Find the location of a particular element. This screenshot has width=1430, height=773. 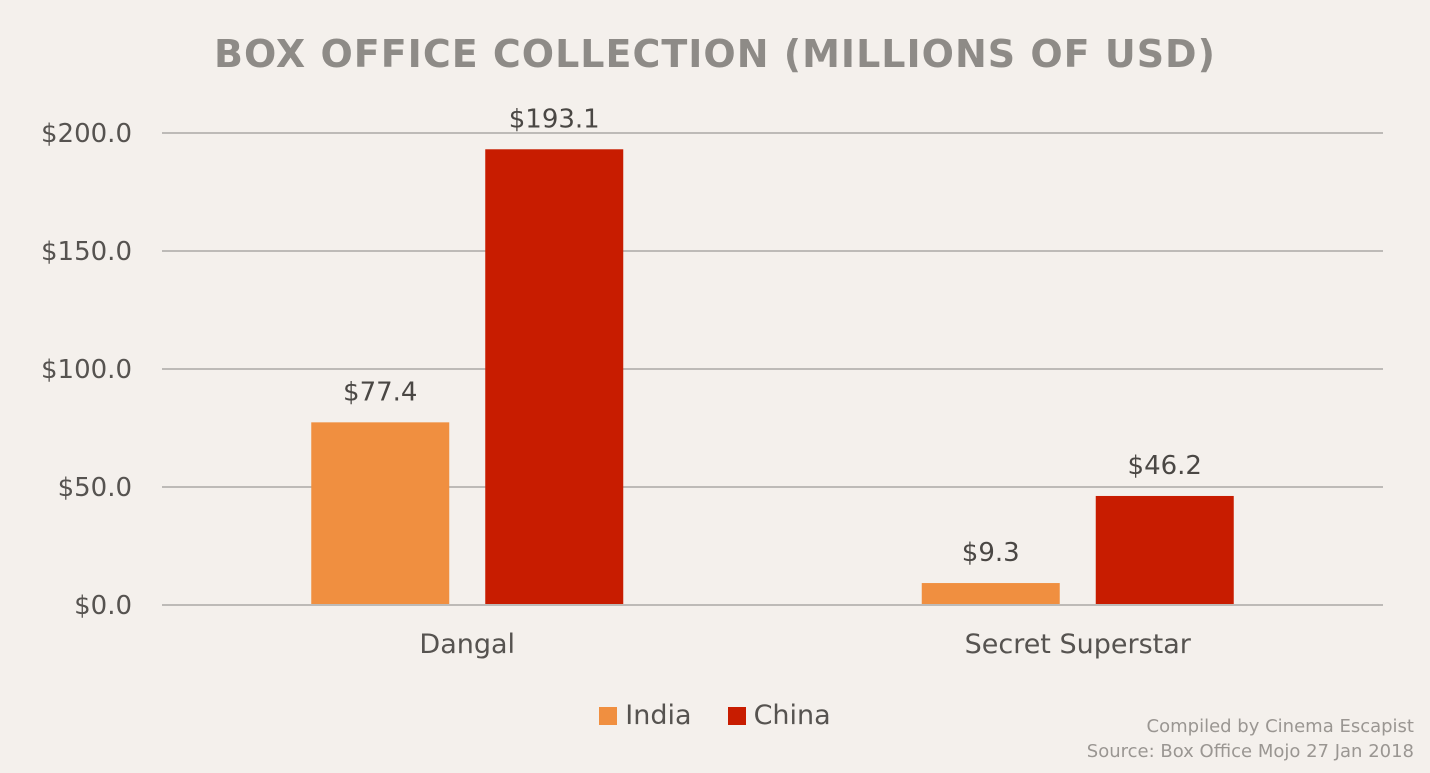

chart-title: BOX OFFICE COLLECTION (MILLIONS OF USD) is located at coordinates (715, 54).